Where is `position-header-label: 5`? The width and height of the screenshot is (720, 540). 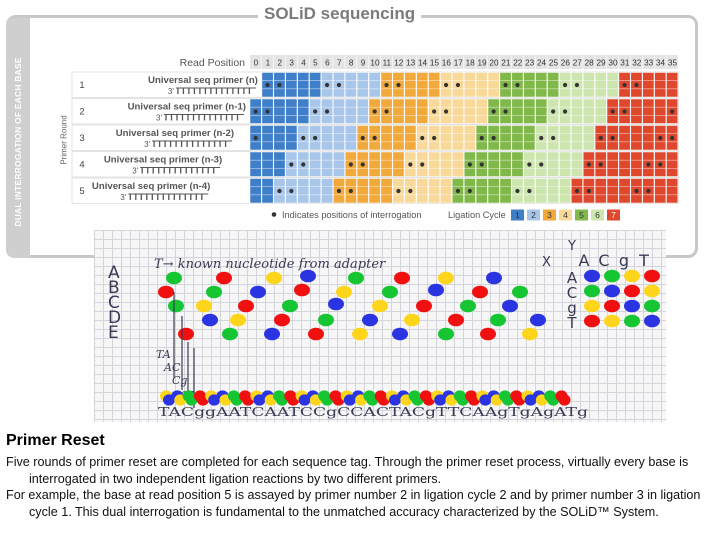 position-header-label: 5 is located at coordinates (315, 63).